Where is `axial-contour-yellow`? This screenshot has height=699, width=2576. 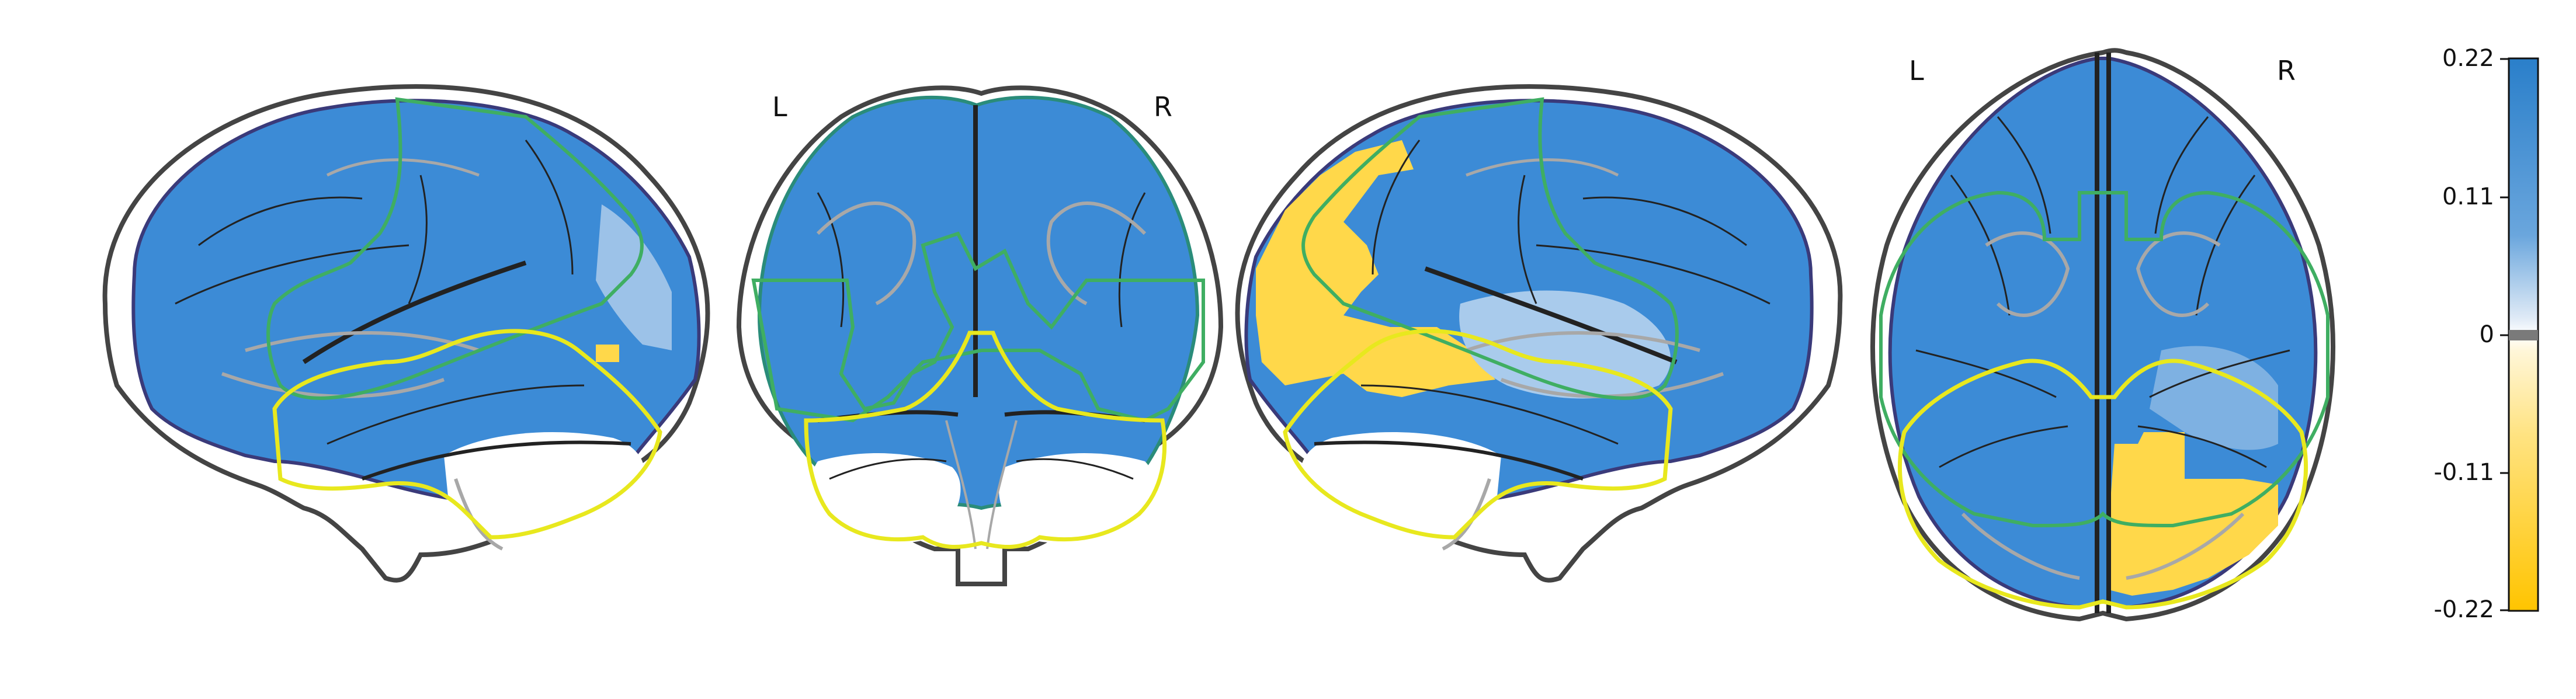 axial-contour-yellow is located at coordinates (2103, 484).